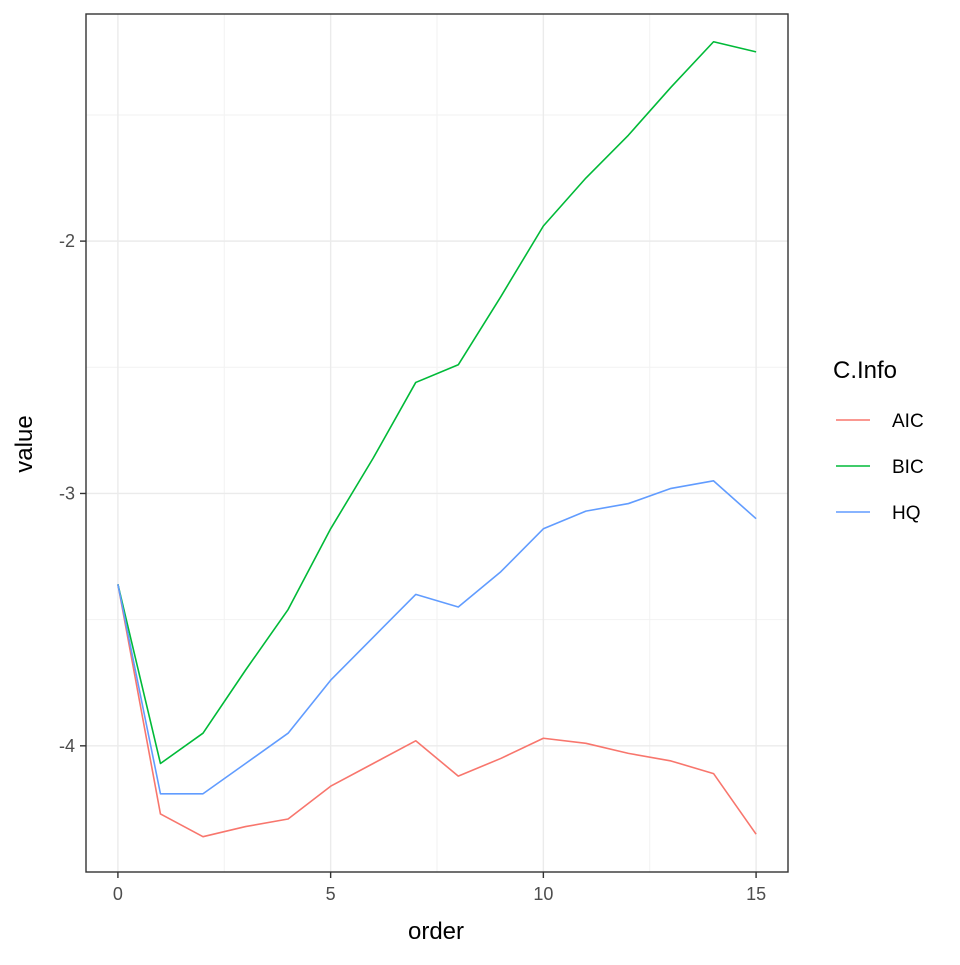  I want to click on legend-label-bic: BIC, so click(908, 467).